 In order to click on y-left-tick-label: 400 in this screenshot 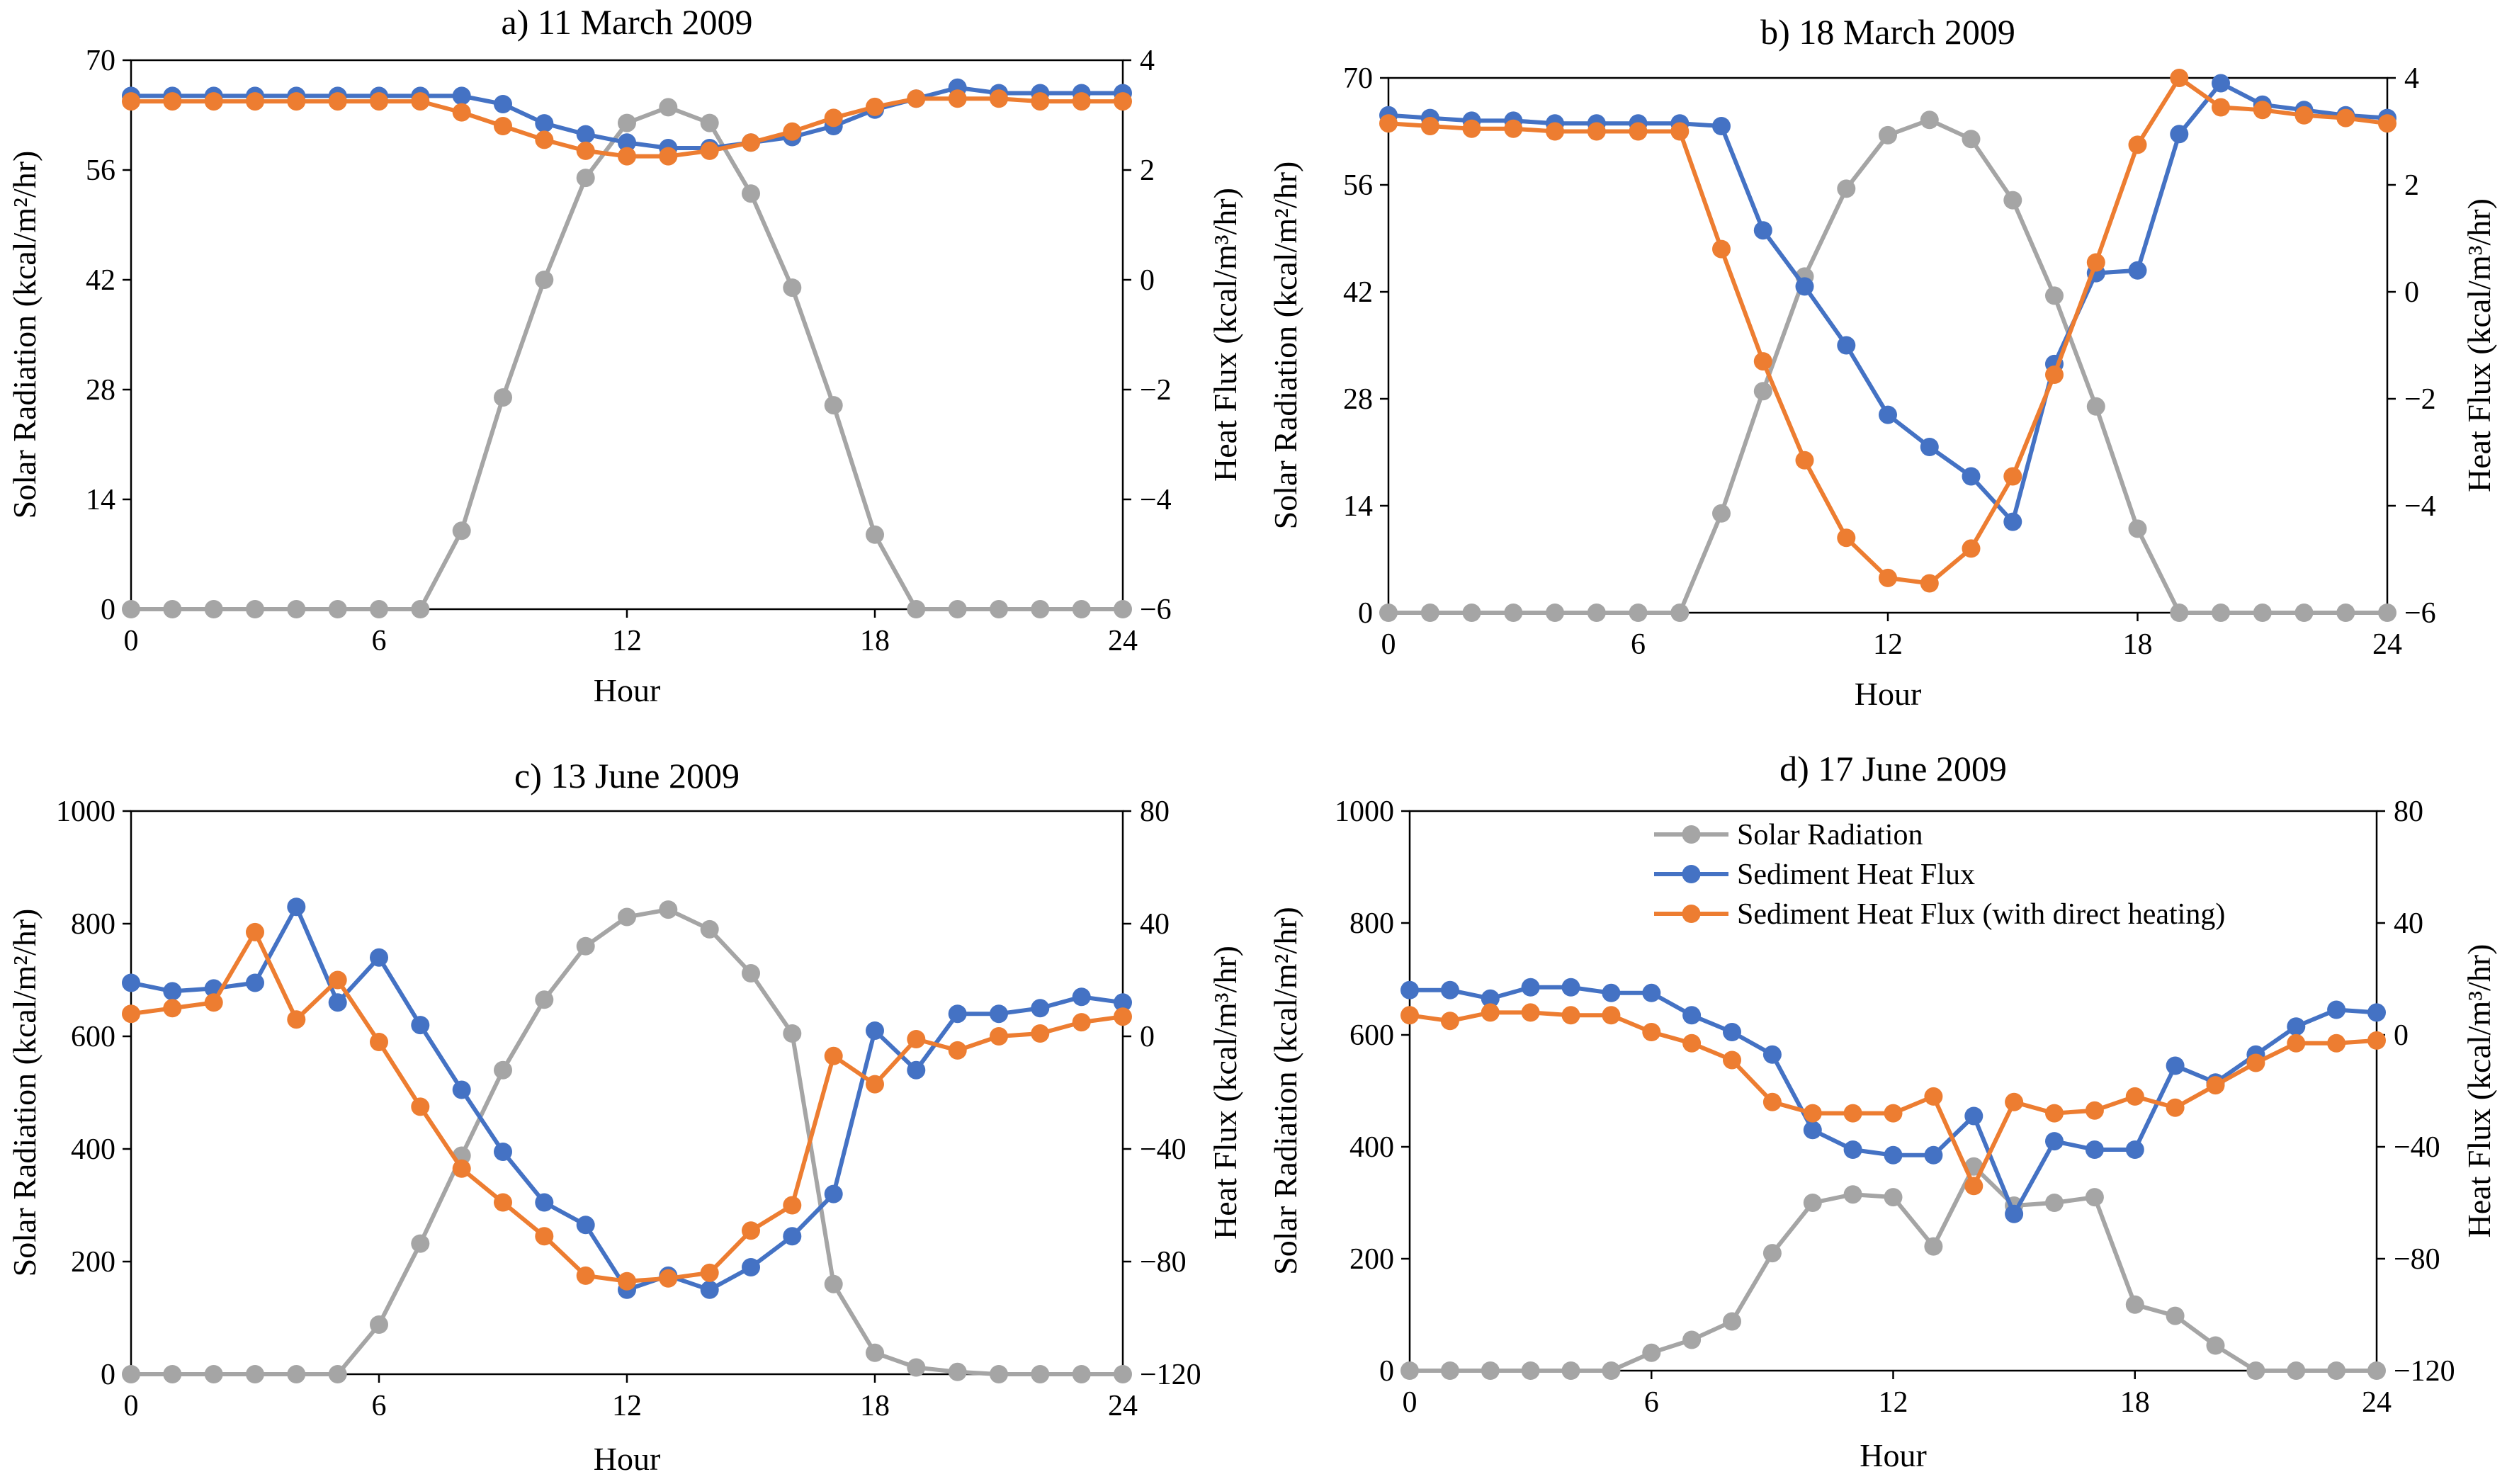, I will do `click(1372, 1147)`.